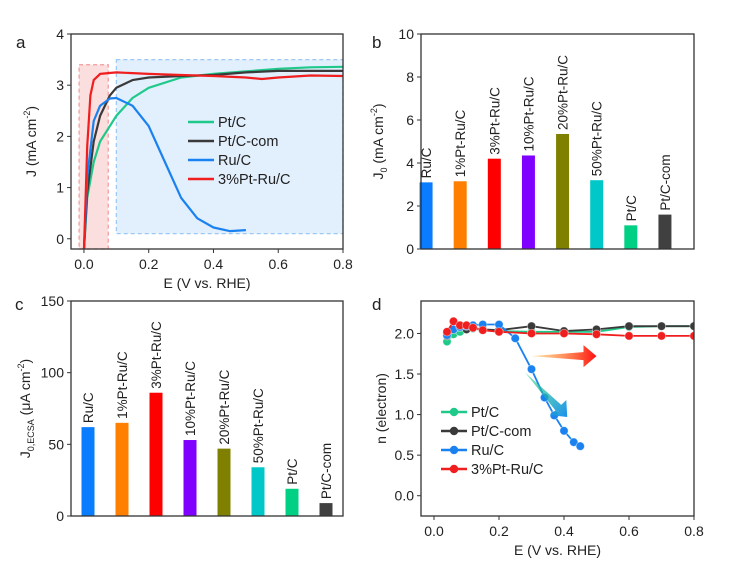  What do you see at coordinates (56, 444) in the screenshot?
I see `y-tick-label: 50` at bounding box center [56, 444].